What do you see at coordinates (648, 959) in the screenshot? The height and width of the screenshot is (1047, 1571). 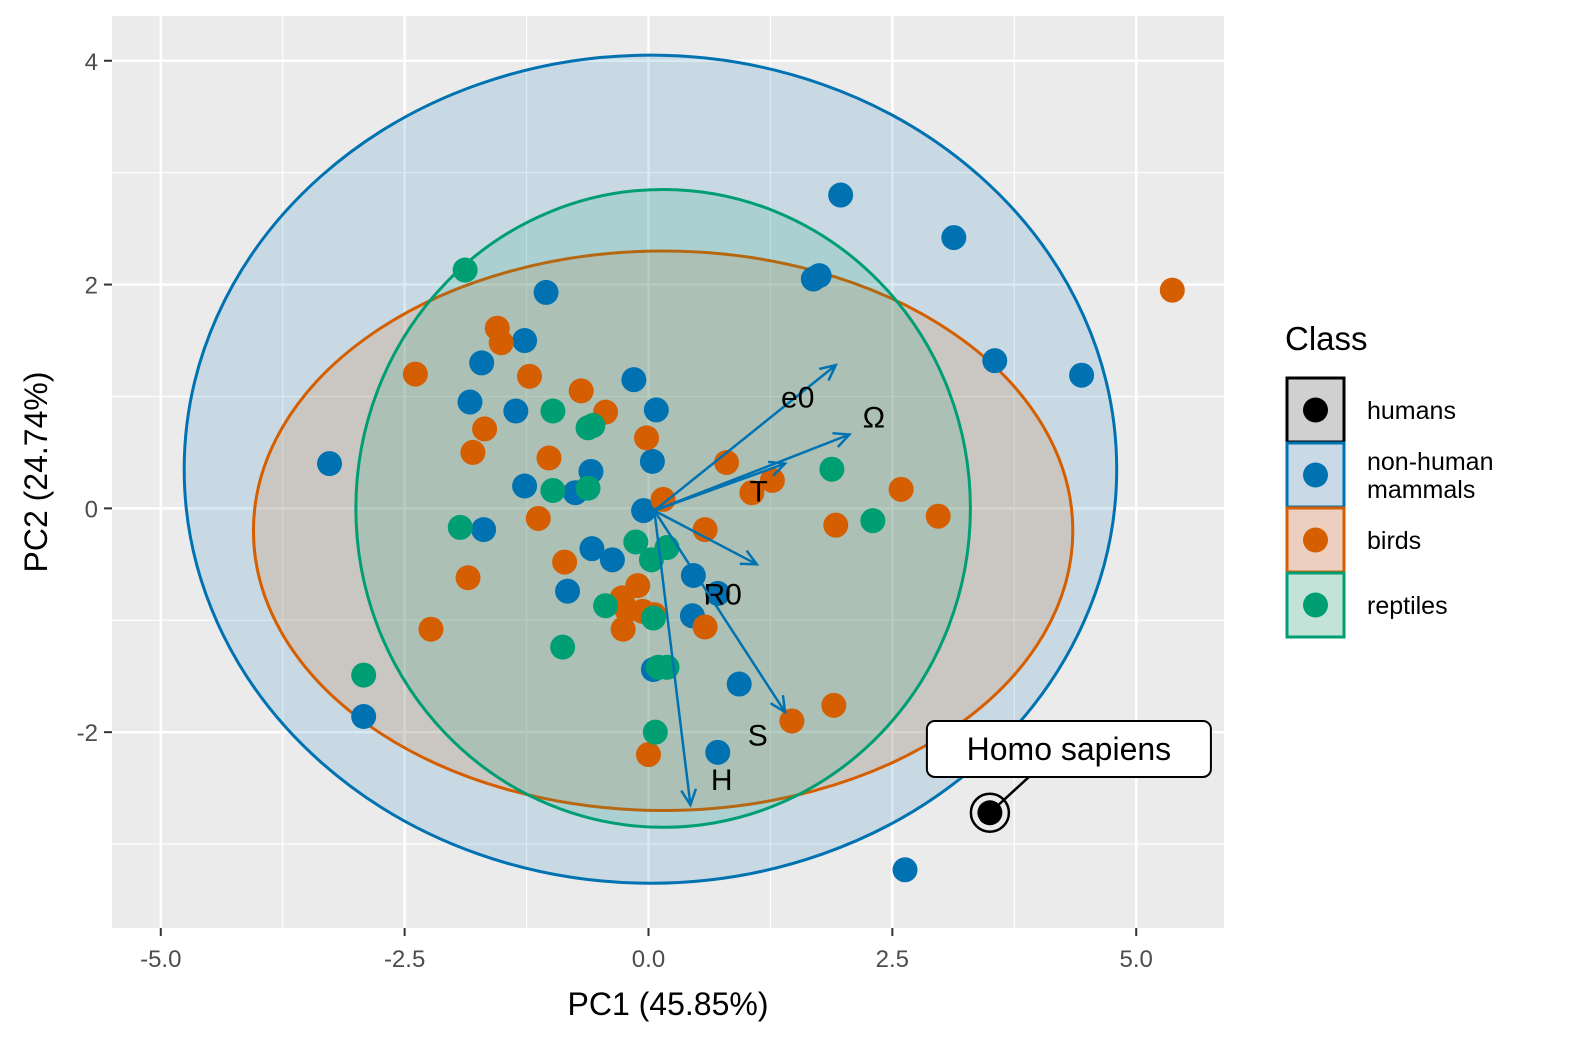 I see `x-tick-label: 0.0` at bounding box center [648, 959].